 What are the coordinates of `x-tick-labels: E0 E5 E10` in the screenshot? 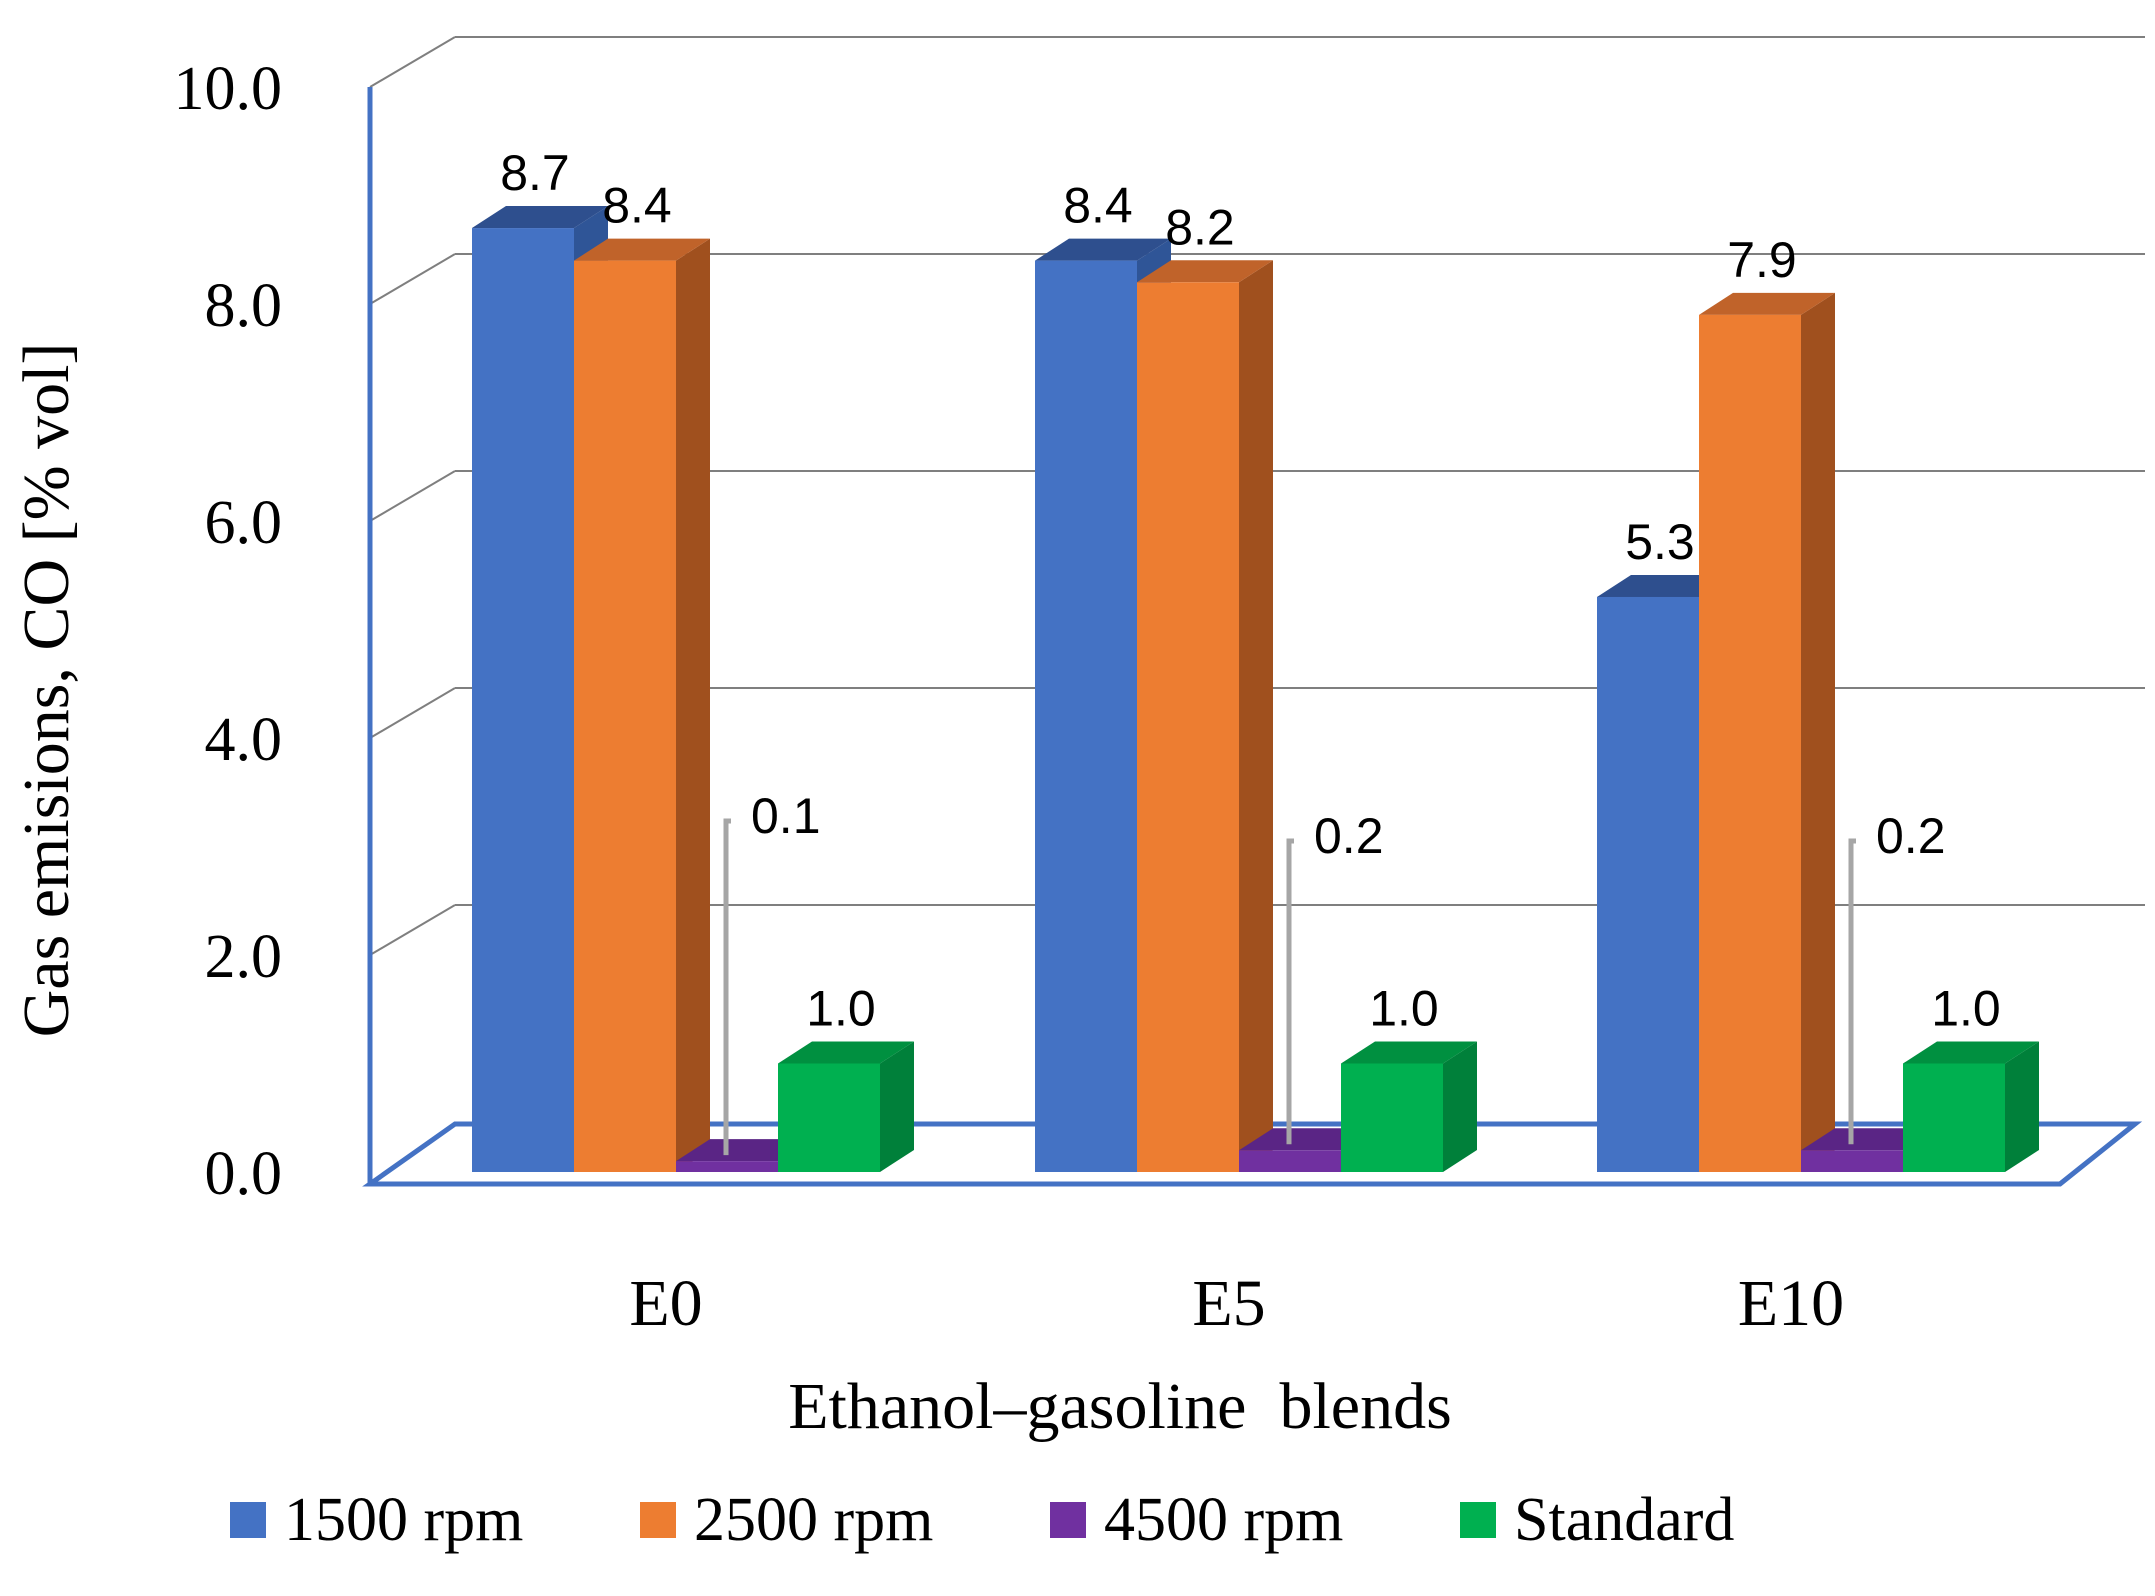 It's located at (1236, 1303).